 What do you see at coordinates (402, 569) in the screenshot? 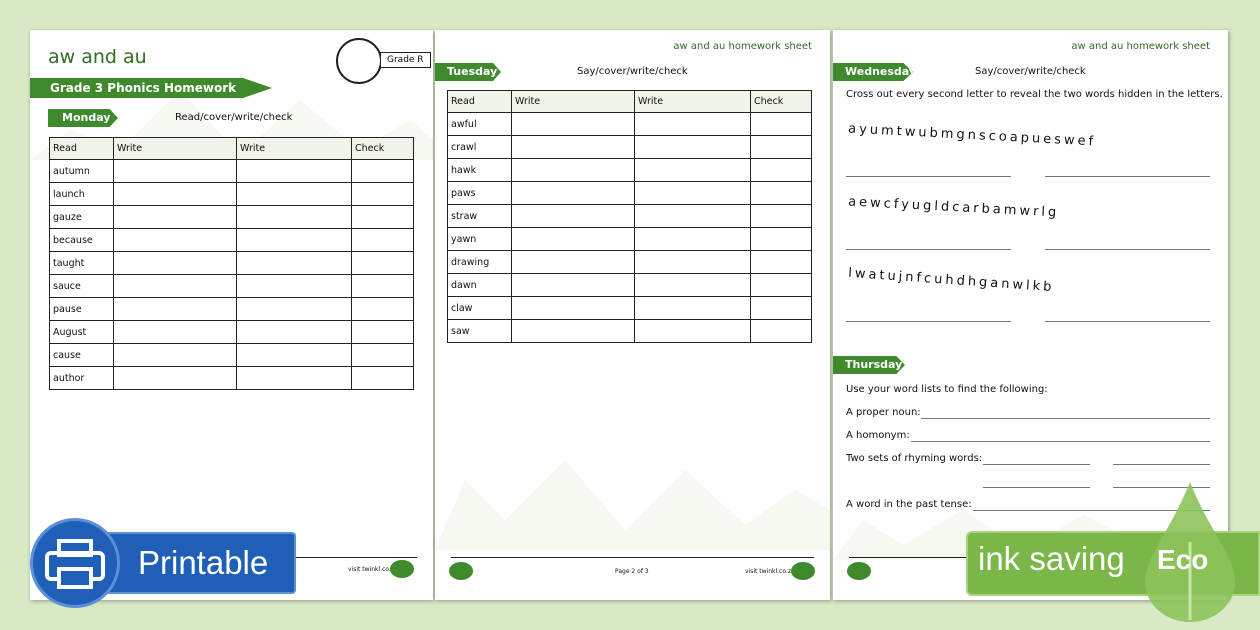
I see `twinkl-logo` at bounding box center [402, 569].